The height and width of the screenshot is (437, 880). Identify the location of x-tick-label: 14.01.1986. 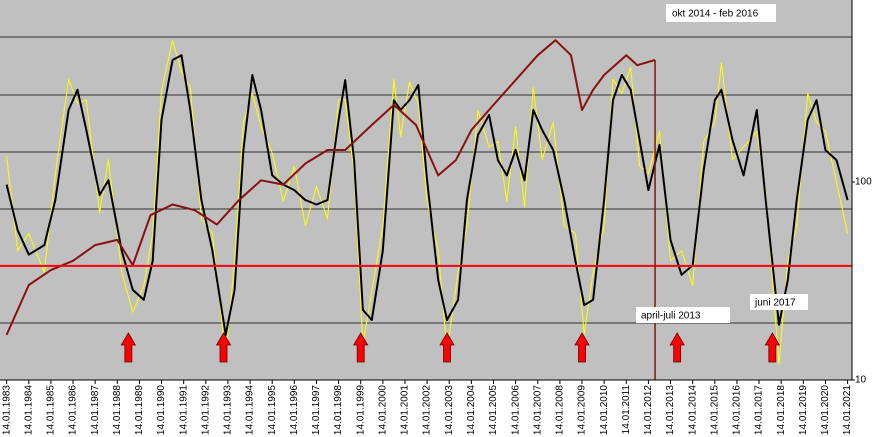
(73, 410).